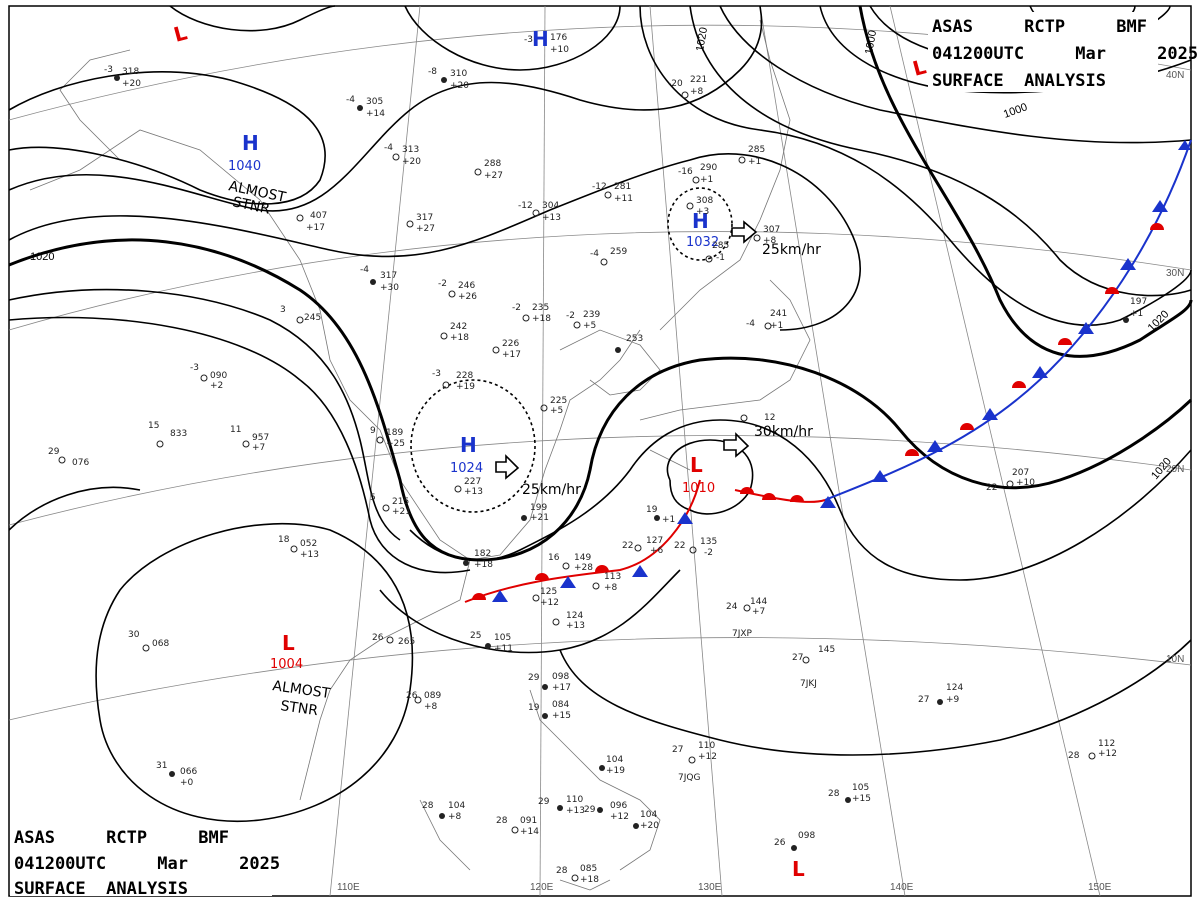 The width and height of the screenshot is (1200, 919). What do you see at coordinates (549, 603) in the screenshot?
I see `station-change: +12` at bounding box center [549, 603].